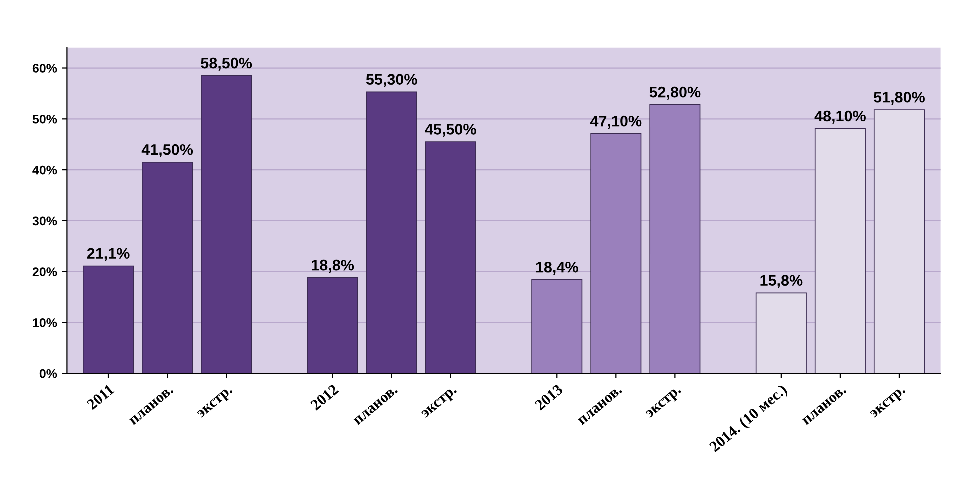 This screenshot has width=960, height=479. Describe the element at coordinates (333, 266) in the screenshot. I see `data-label: 18,8%` at that location.